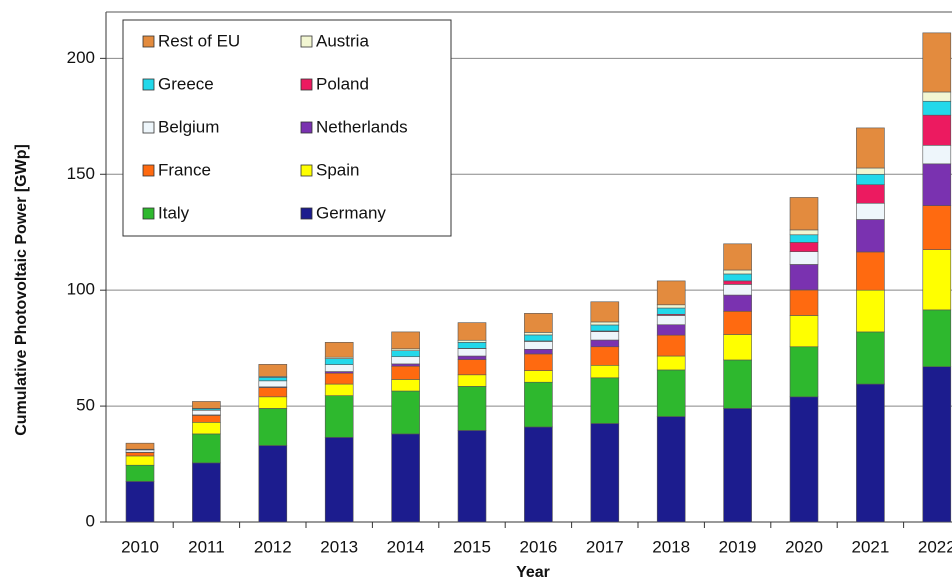  I want to click on legend-label: Austria, so click(342, 40).